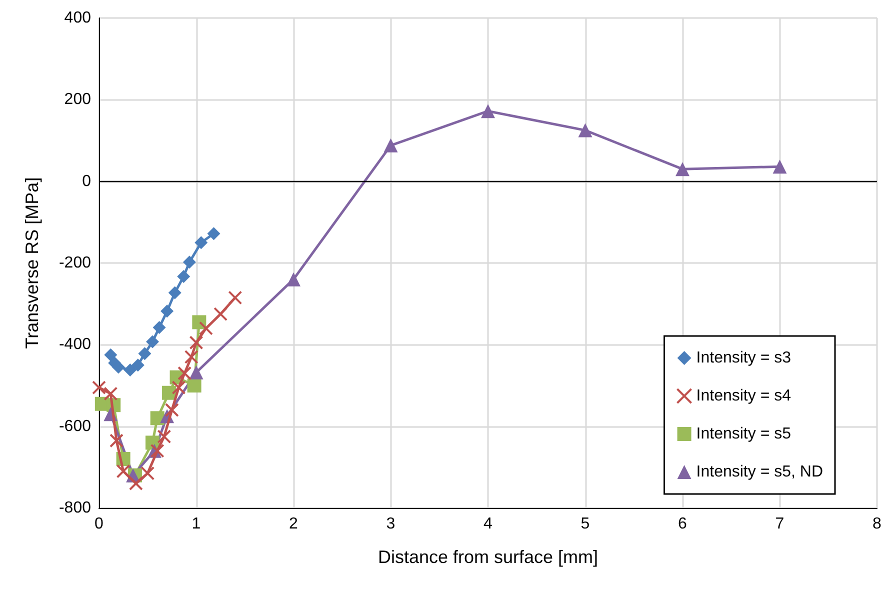 This screenshot has width=885, height=604. I want to click on x-tick-label: 7, so click(779, 524).